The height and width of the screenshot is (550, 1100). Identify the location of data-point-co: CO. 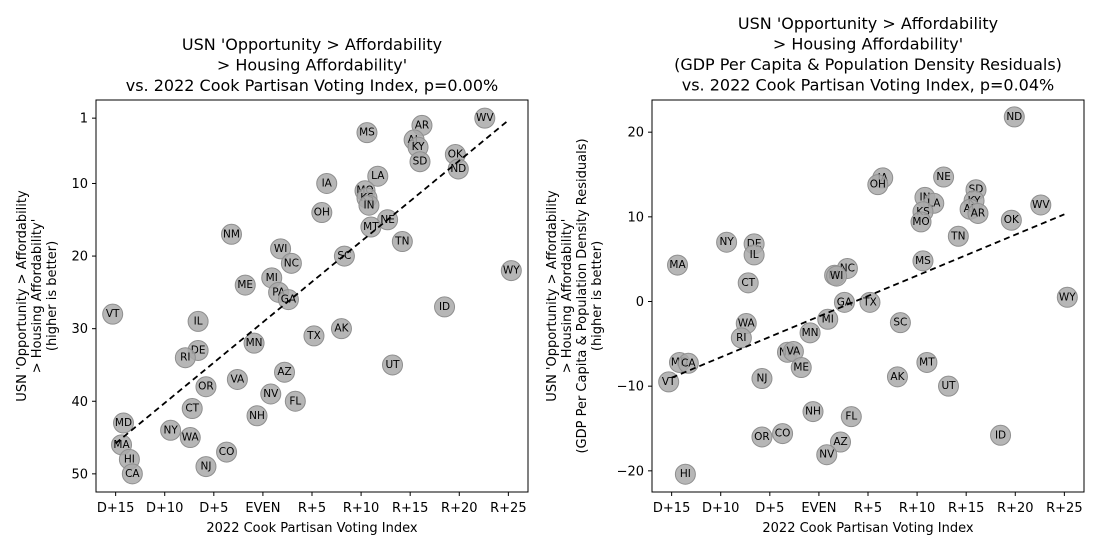
(227, 452).